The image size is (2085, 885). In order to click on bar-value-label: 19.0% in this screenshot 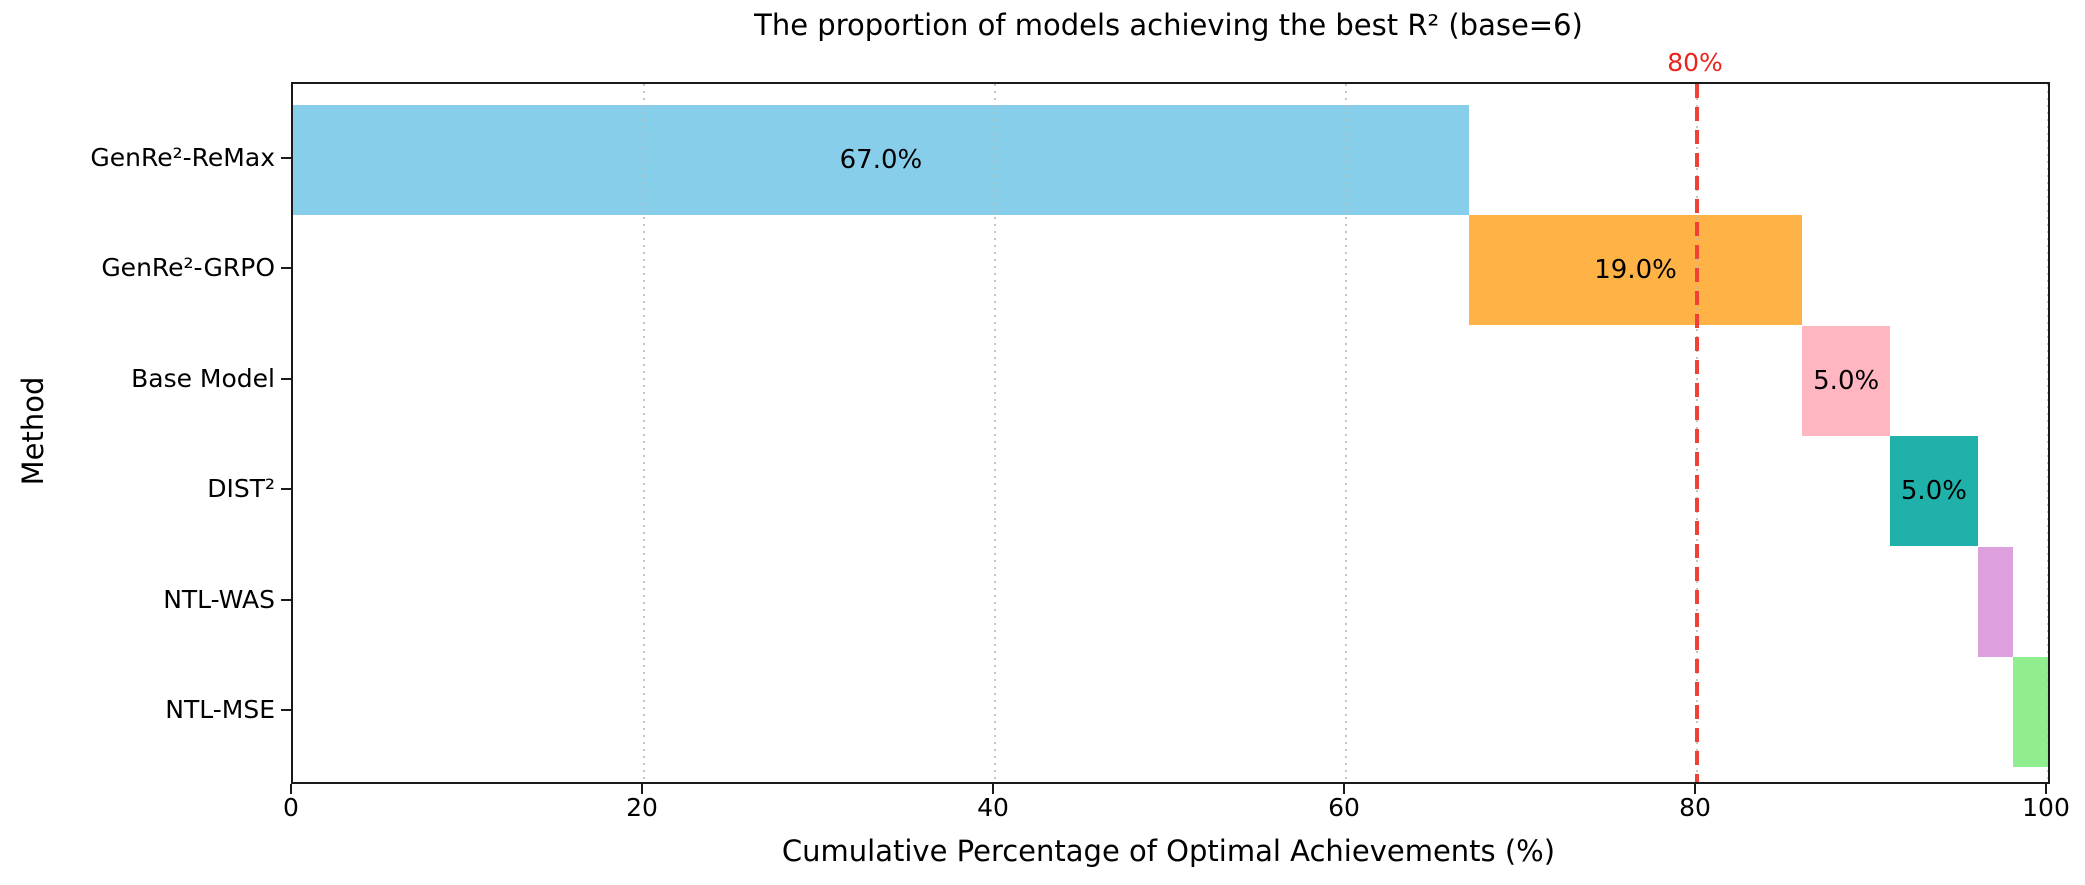, I will do `click(1635, 270)`.